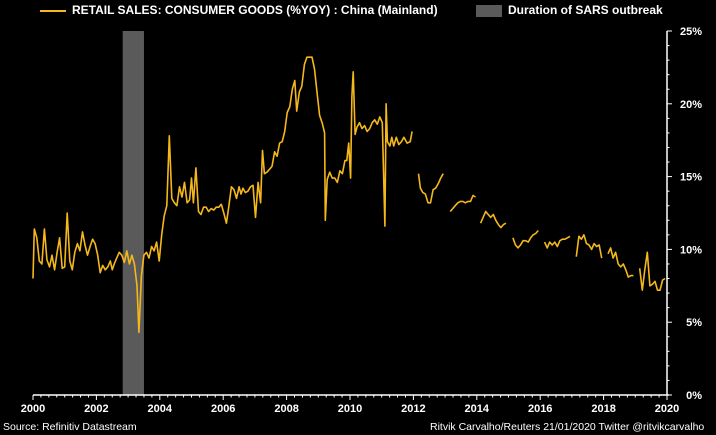 This screenshot has height=435, width=716. Describe the element at coordinates (691, 178) in the screenshot. I see `y-tick-label: 15%` at that location.